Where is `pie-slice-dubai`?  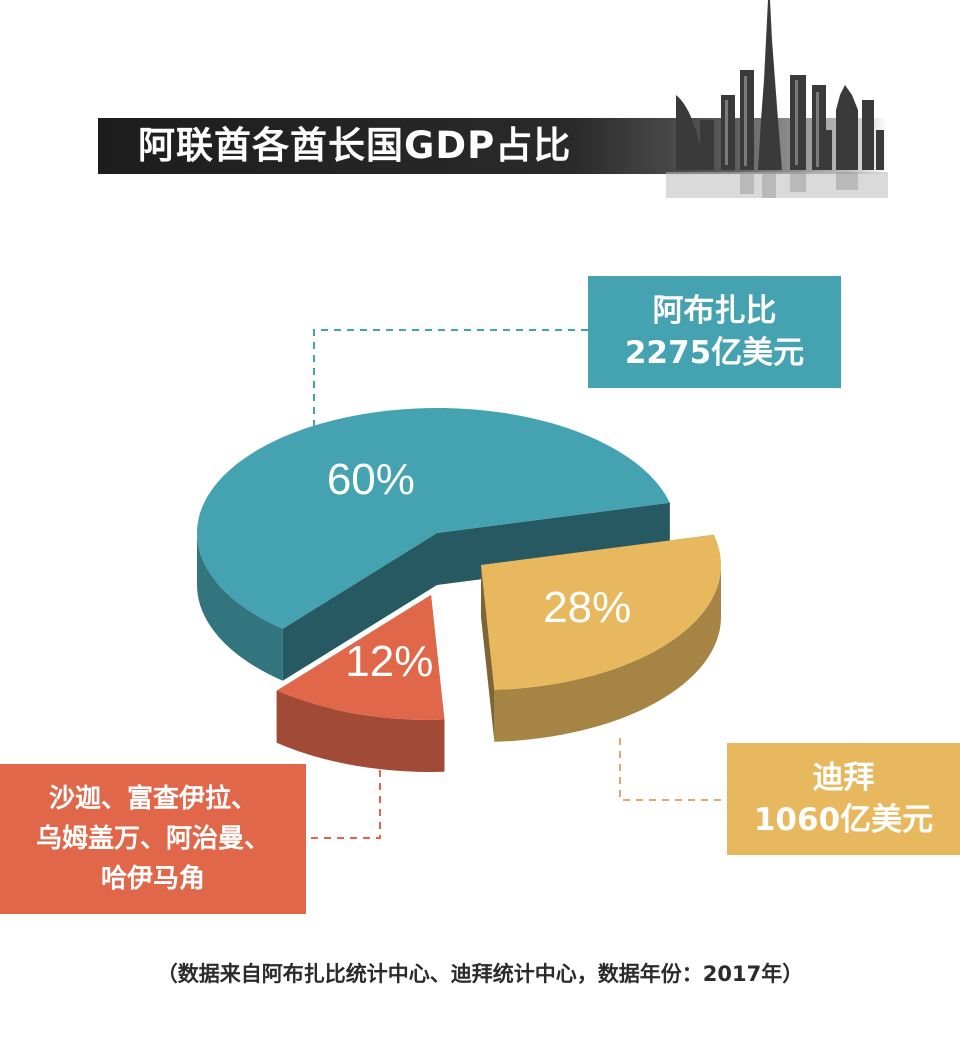
pie-slice-dubai is located at coordinates (601, 638).